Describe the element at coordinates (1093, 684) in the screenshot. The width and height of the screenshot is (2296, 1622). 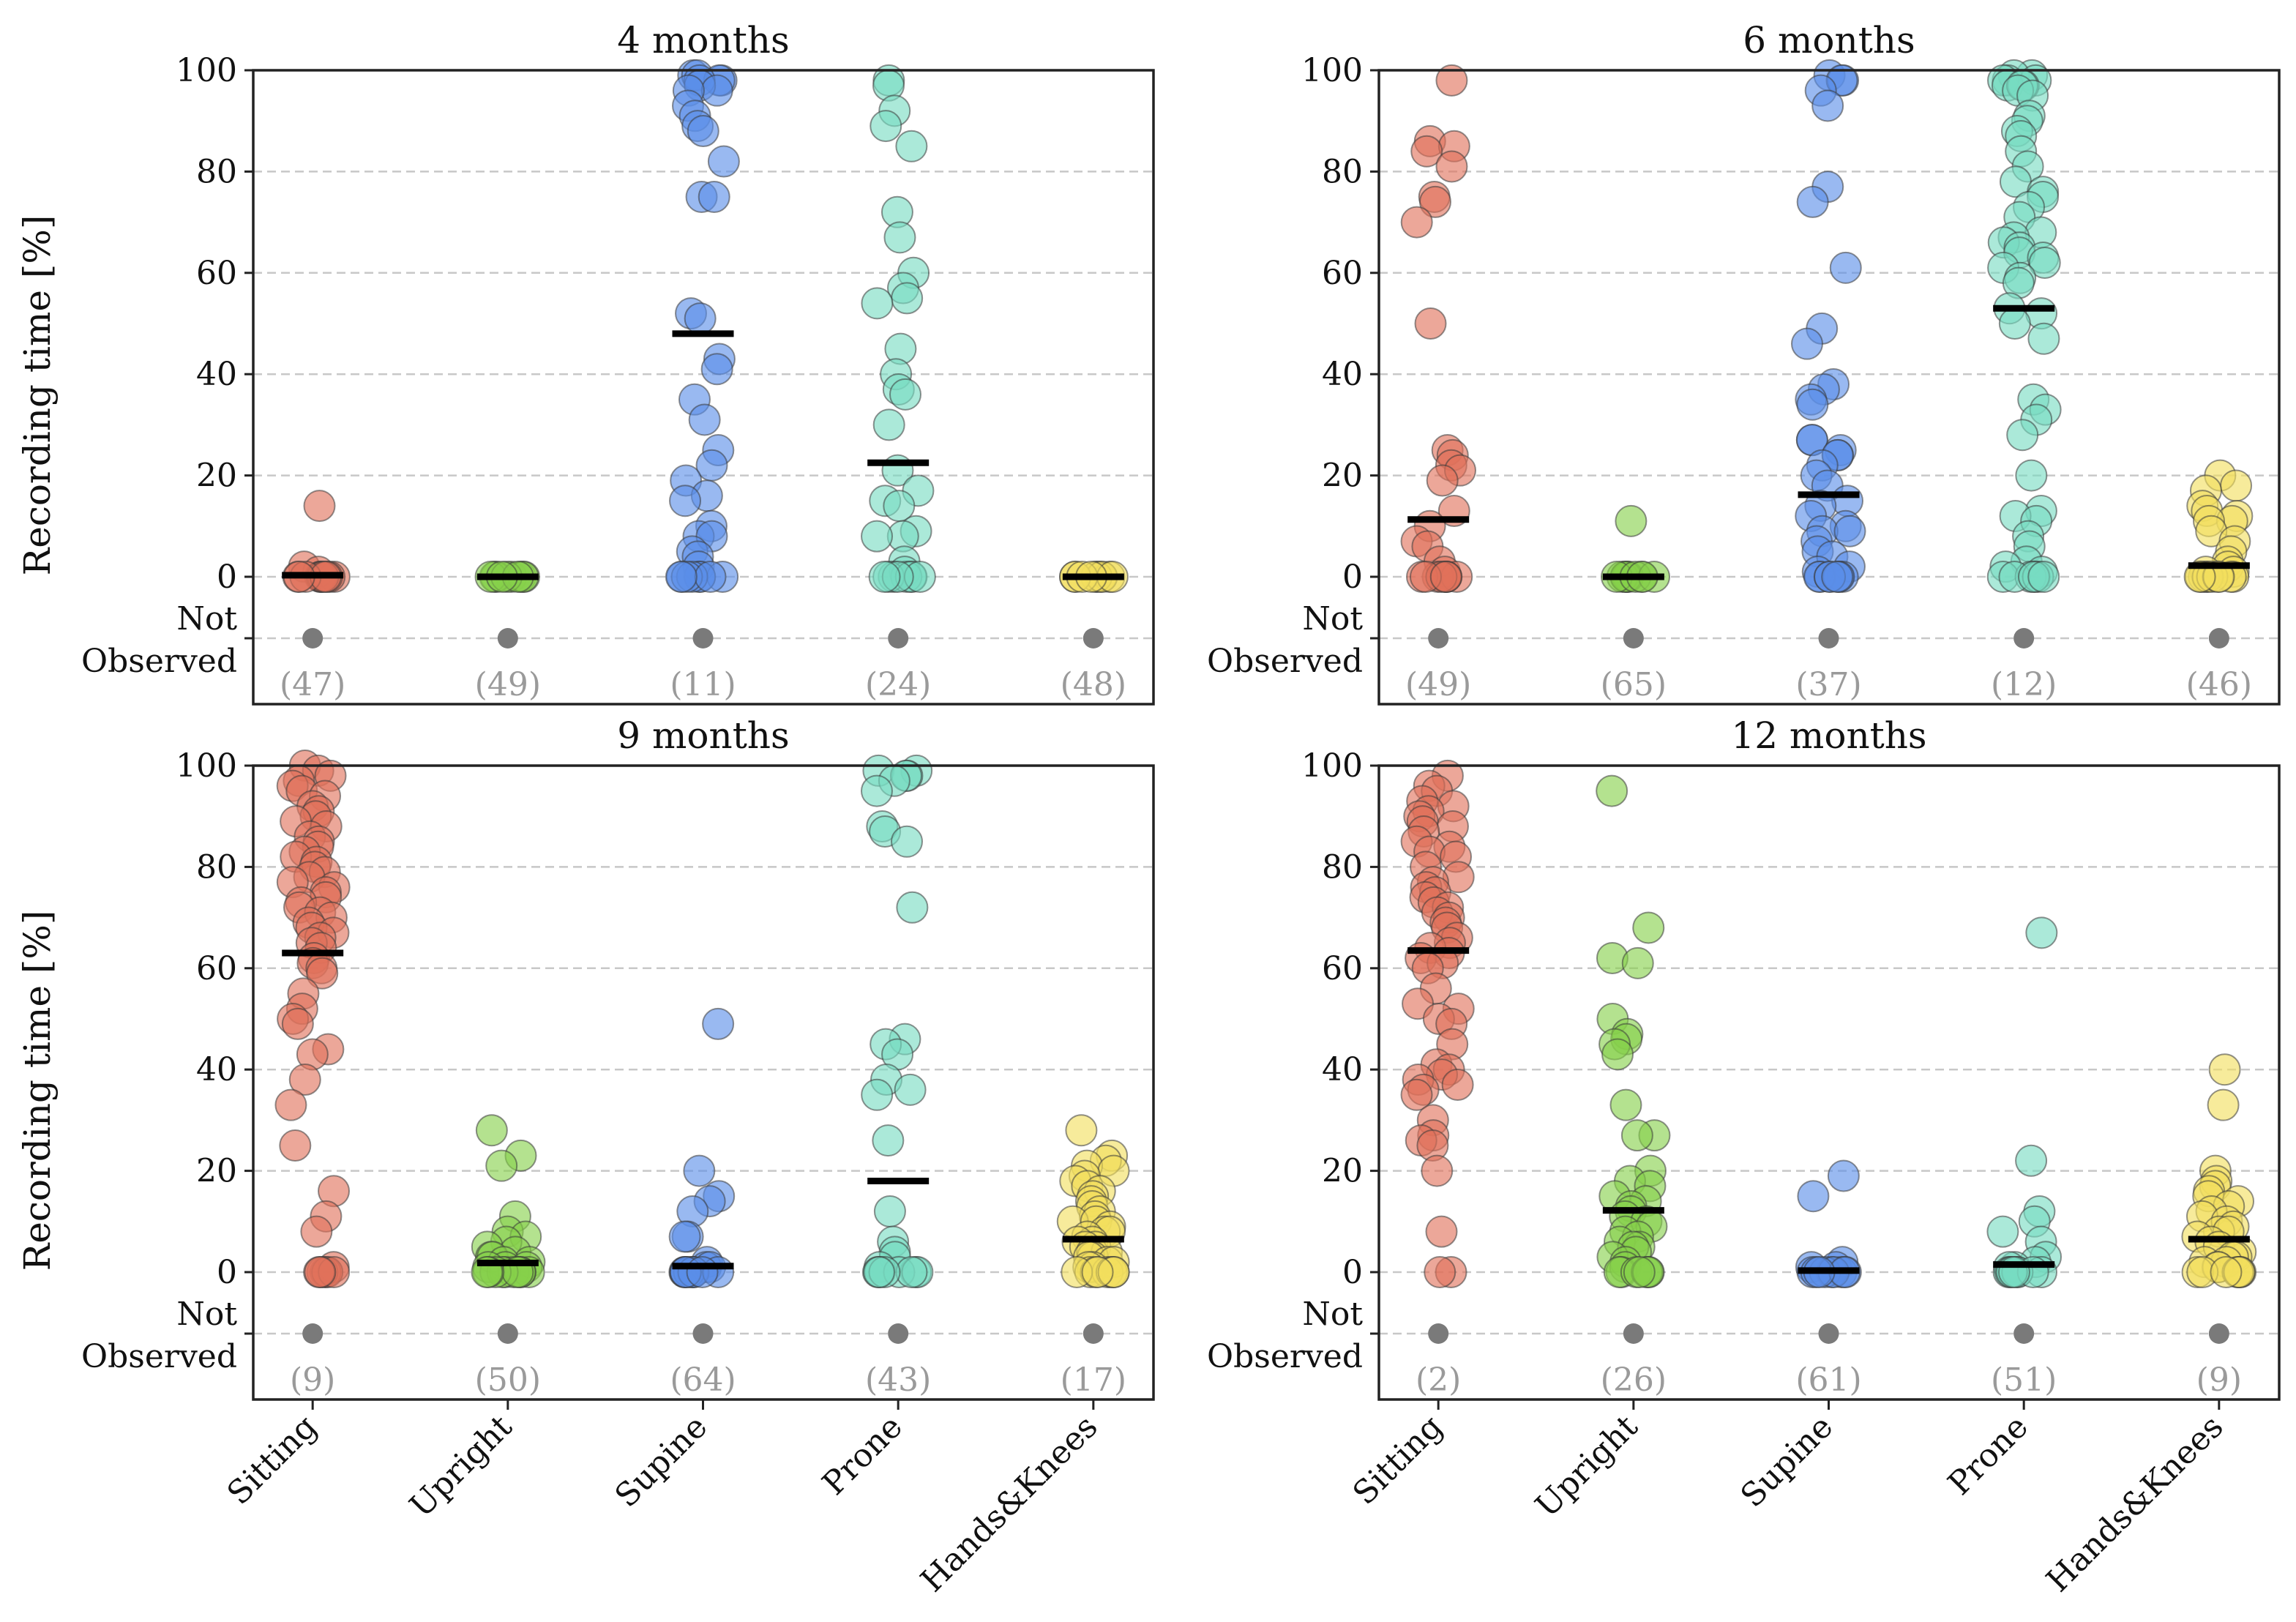
I see `not-observed-count: (48)` at that location.